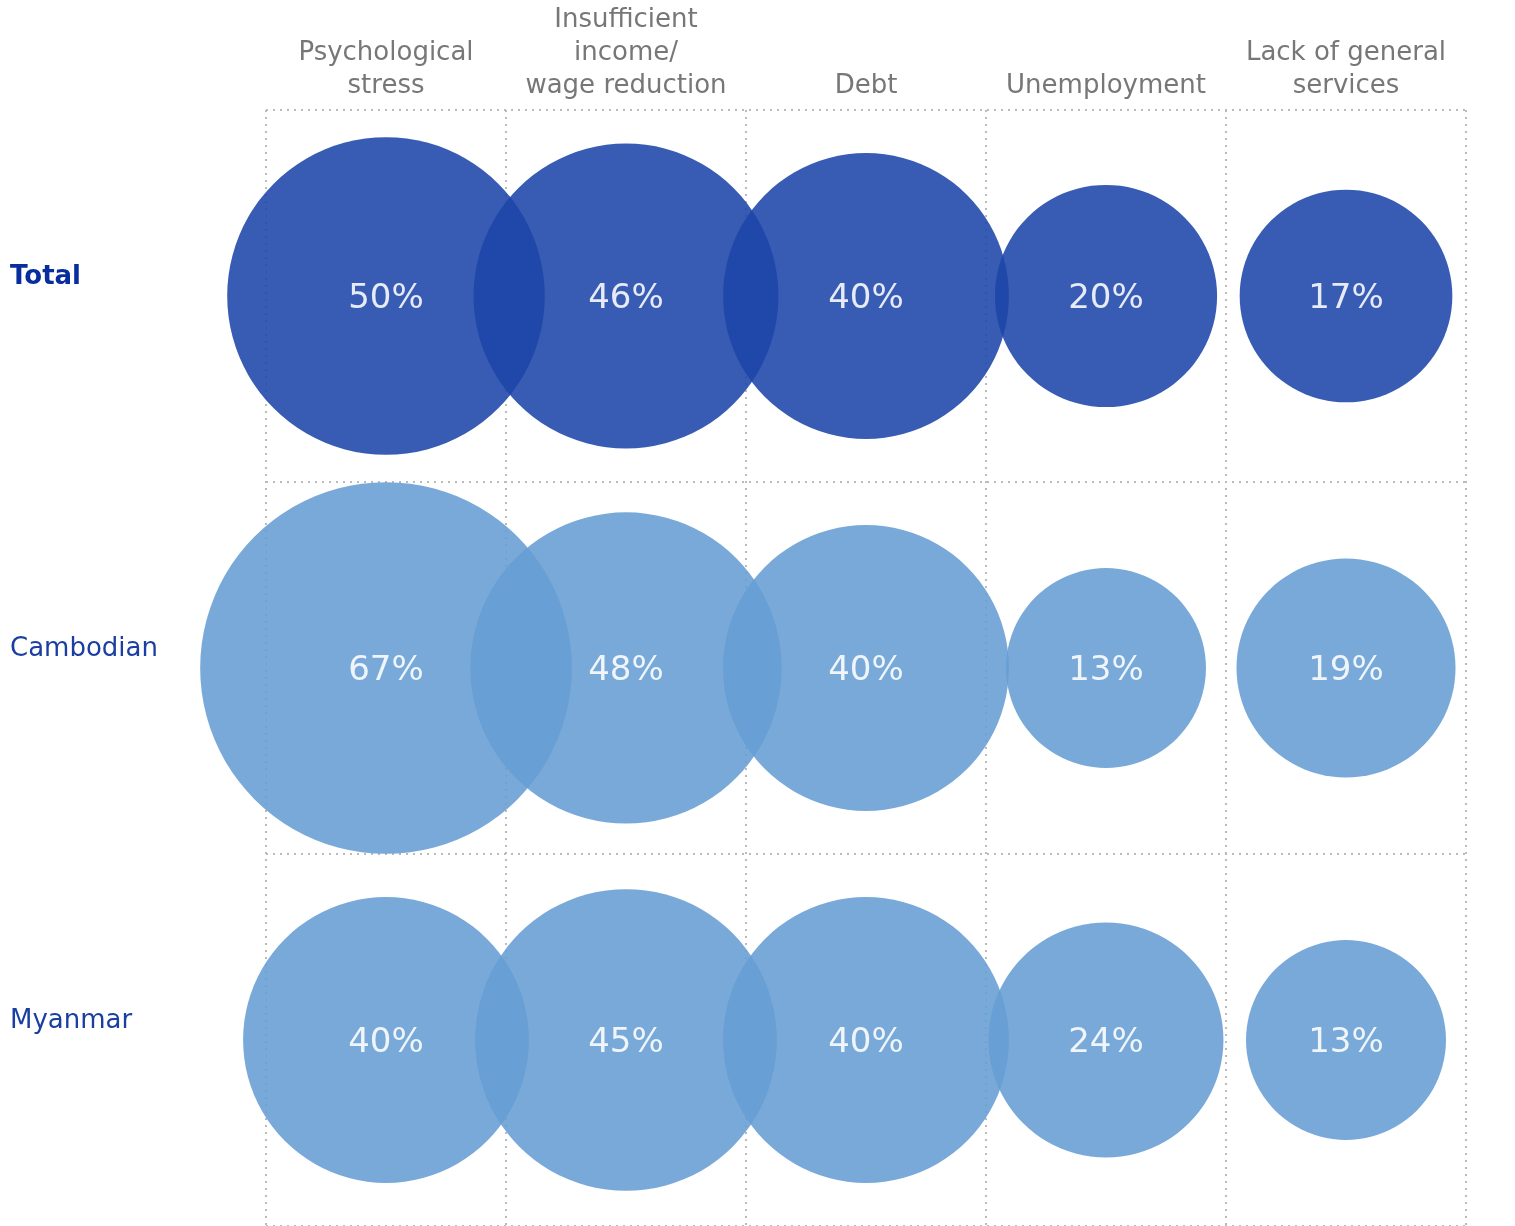 The height and width of the screenshot is (1226, 1515). What do you see at coordinates (866, 83) in the screenshot?
I see `category-label: Debt` at bounding box center [866, 83].